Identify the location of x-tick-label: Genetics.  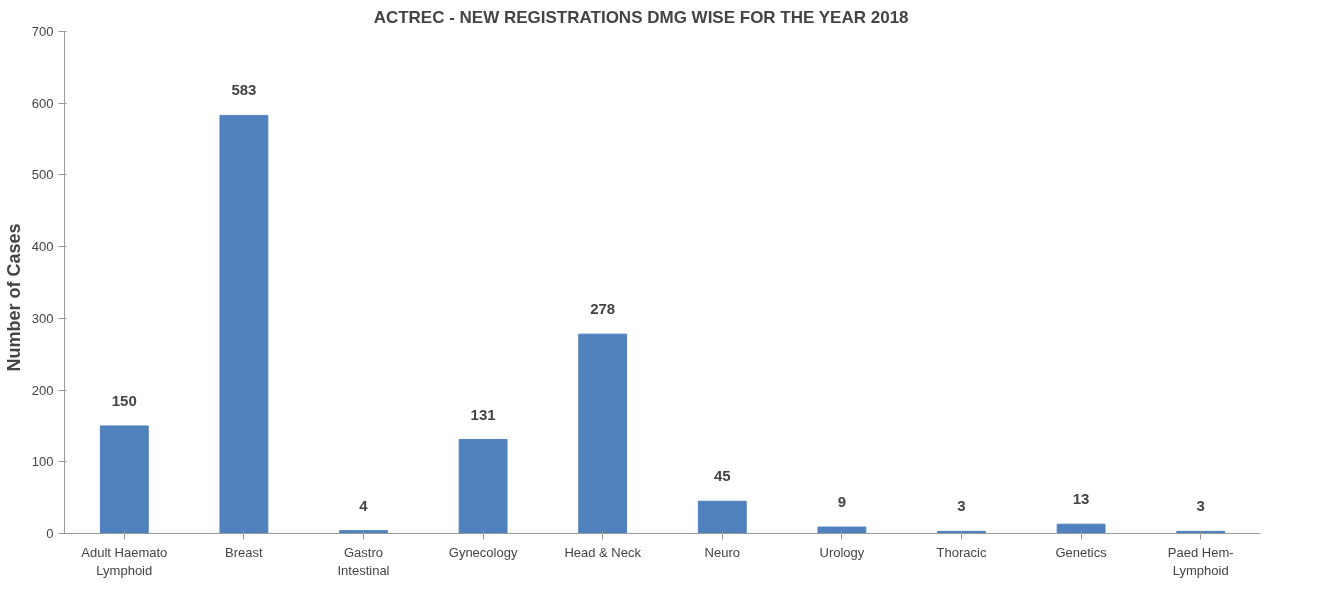
(1081, 552).